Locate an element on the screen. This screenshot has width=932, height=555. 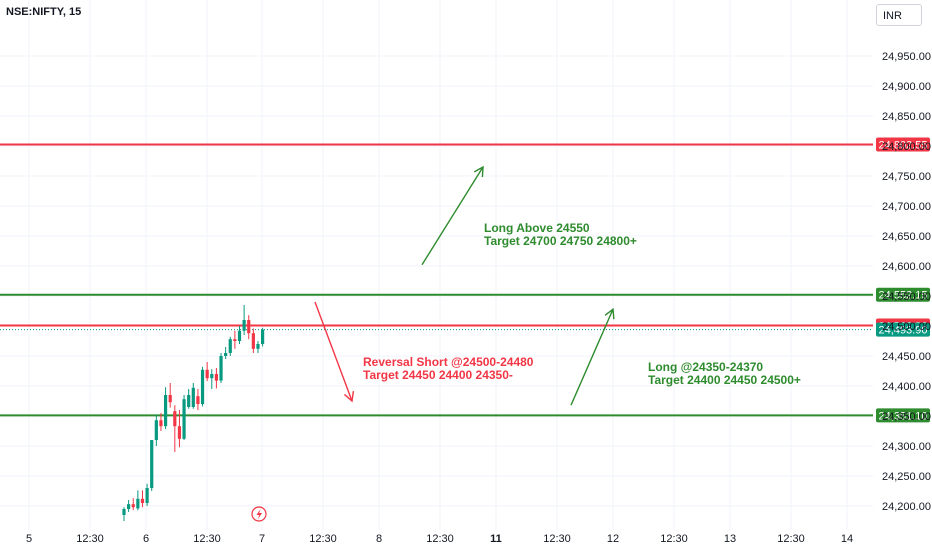
level-price-tag: 24,351.10 is located at coordinates (903, 416).